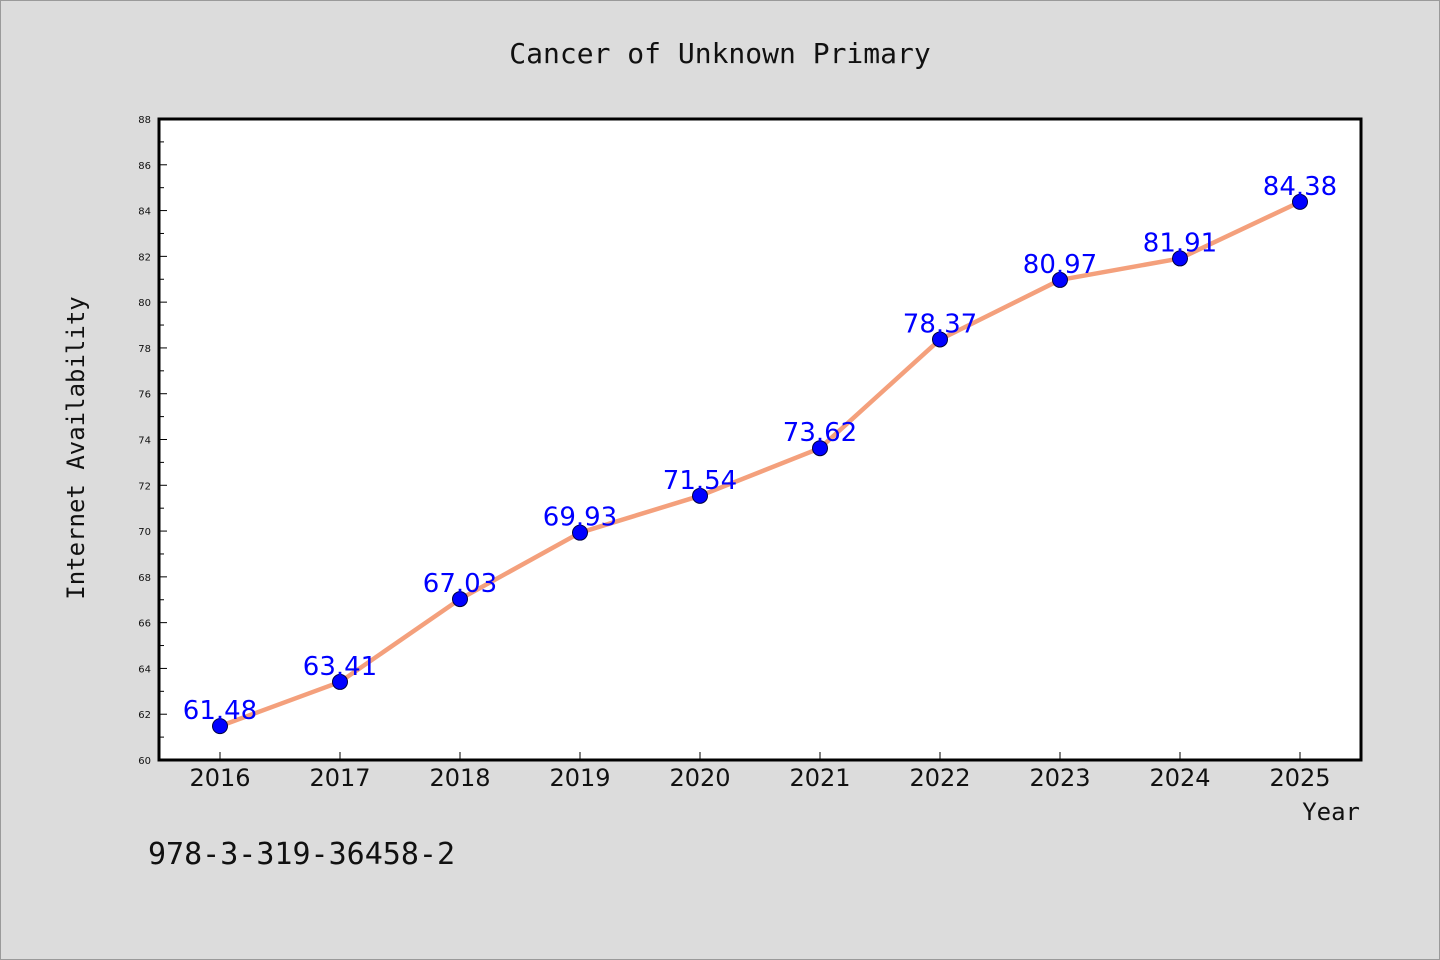  What do you see at coordinates (579, 778) in the screenshot?
I see `x-tick-label: 2019` at bounding box center [579, 778].